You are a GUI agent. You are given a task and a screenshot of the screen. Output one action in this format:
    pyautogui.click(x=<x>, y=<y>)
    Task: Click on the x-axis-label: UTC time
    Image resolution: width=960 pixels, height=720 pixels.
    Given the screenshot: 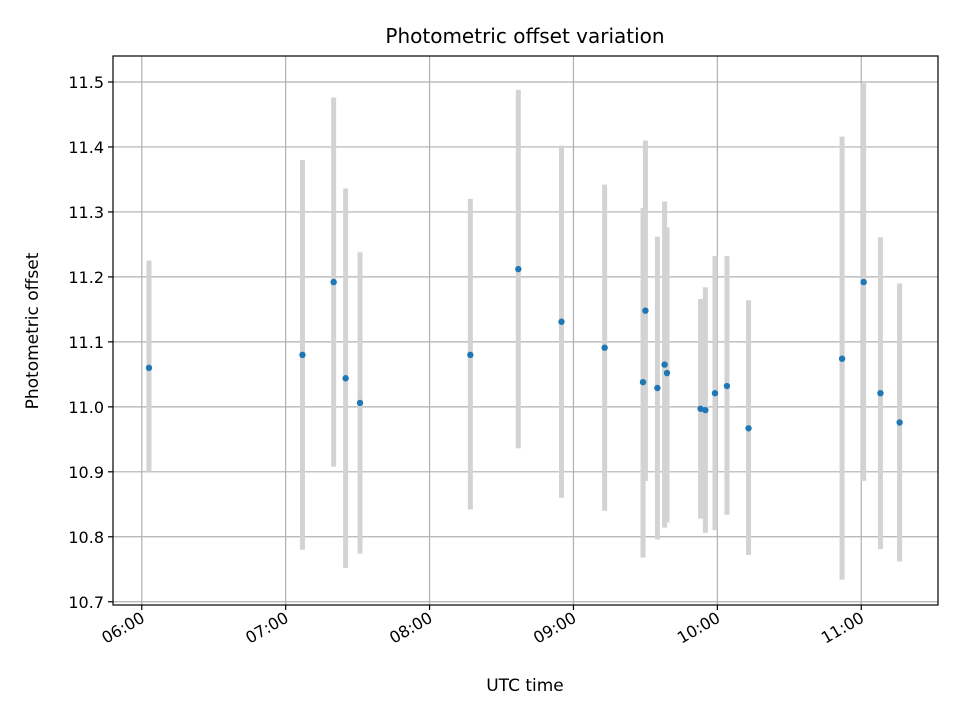 What is the action you would take?
    pyautogui.click(x=525, y=686)
    